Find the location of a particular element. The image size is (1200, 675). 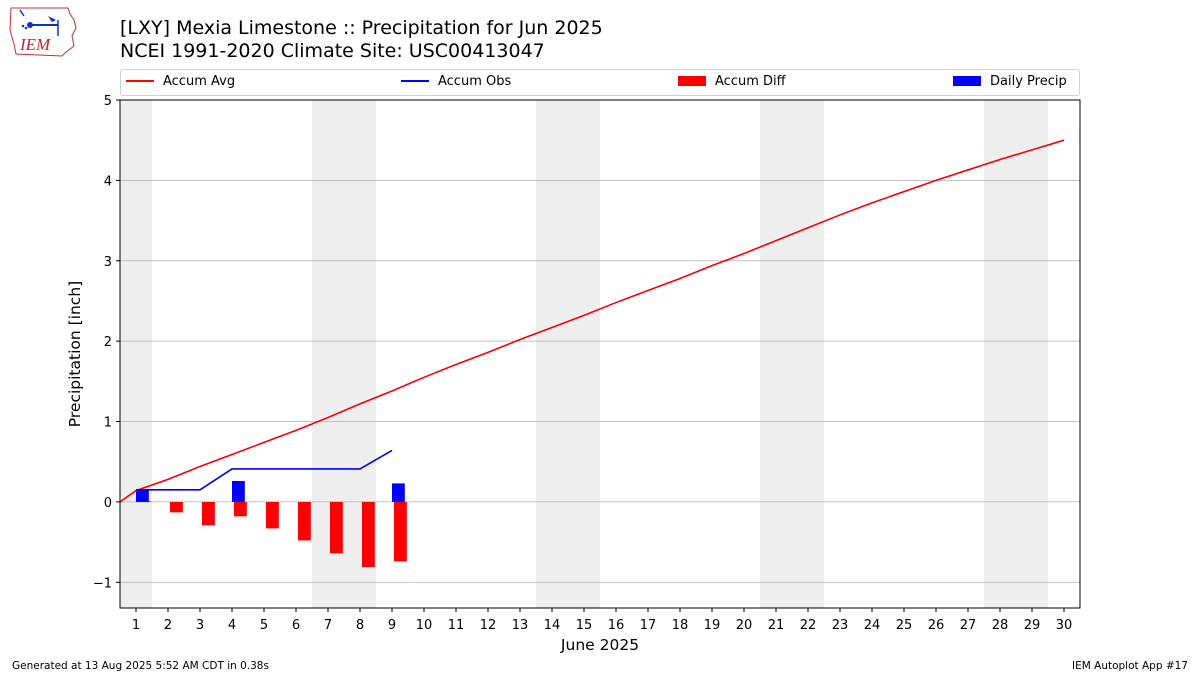

x-tick-label: 20 is located at coordinates (744, 625).